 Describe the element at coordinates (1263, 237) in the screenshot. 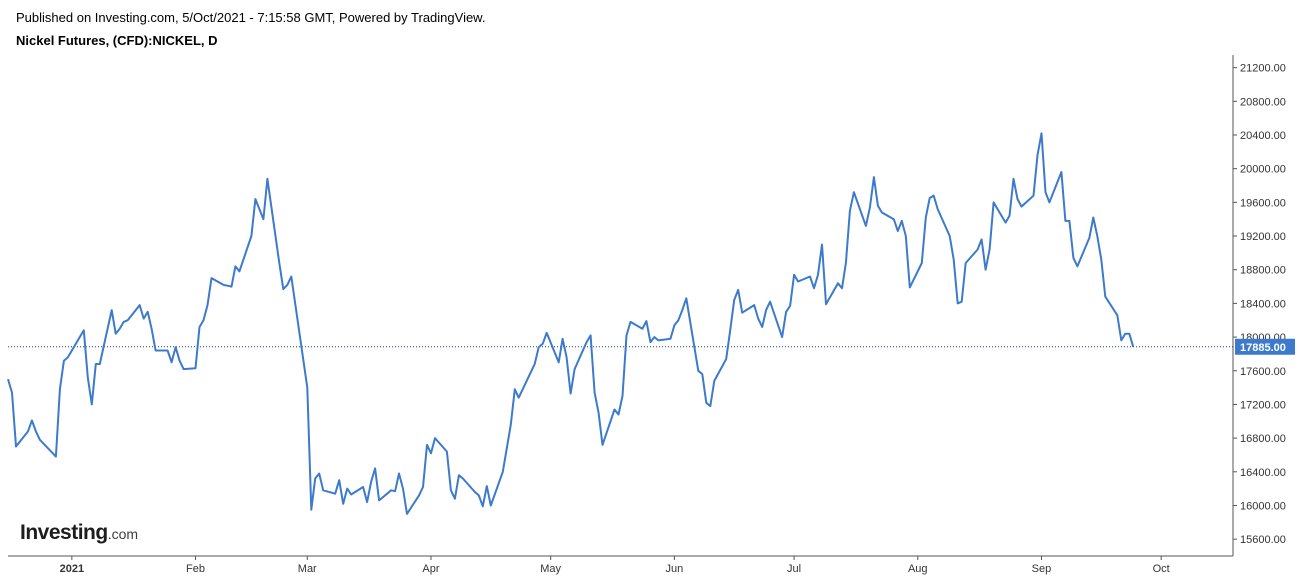

I see `y-tick-label: 19200.00` at that location.